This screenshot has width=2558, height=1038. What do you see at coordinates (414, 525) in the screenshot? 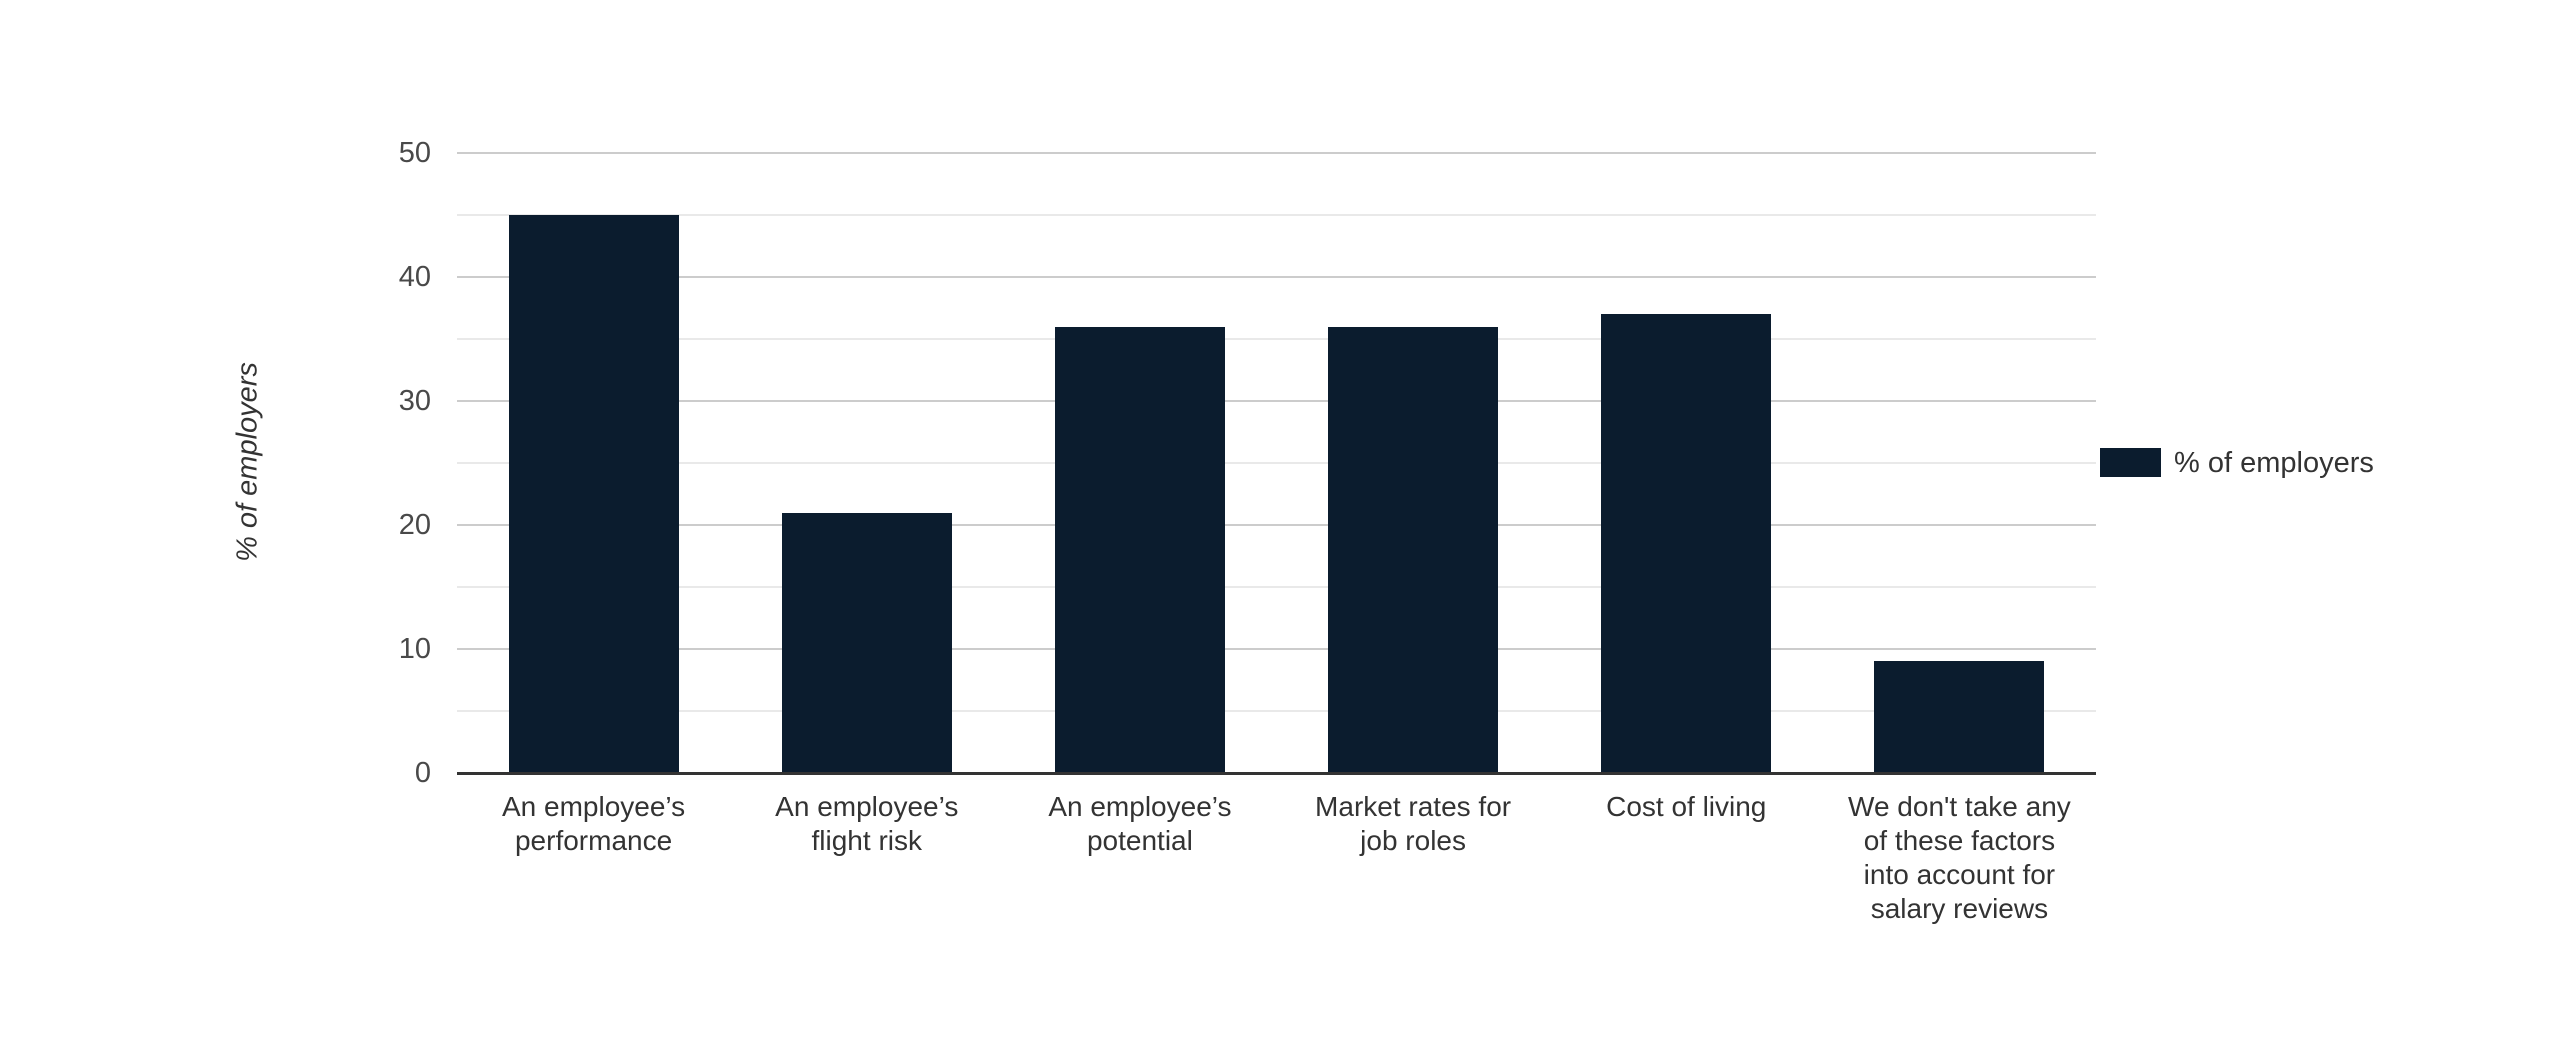
I see `y-axis-tick-label: 20` at bounding box center [414, 525].